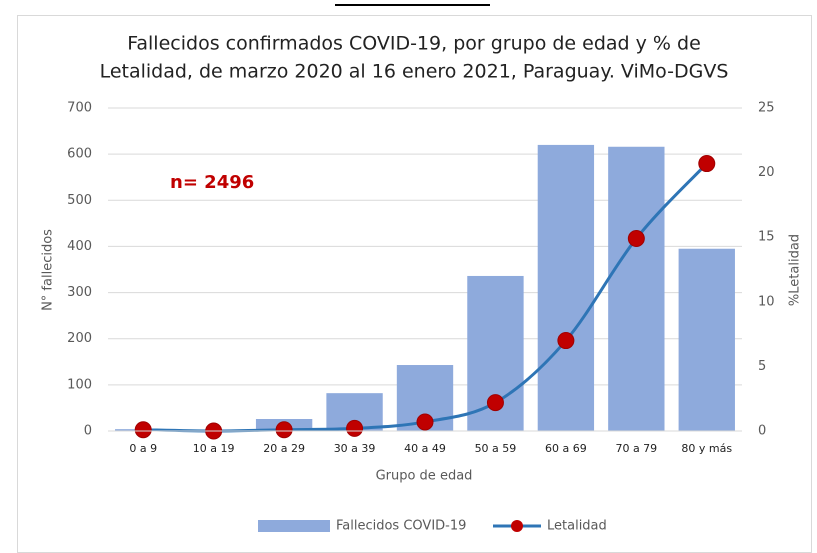 This screenshot has width=817, height=553. Describe the element at coordinates (88, 431) in the screenshot. I see `y-tick-label: 0` at that location.